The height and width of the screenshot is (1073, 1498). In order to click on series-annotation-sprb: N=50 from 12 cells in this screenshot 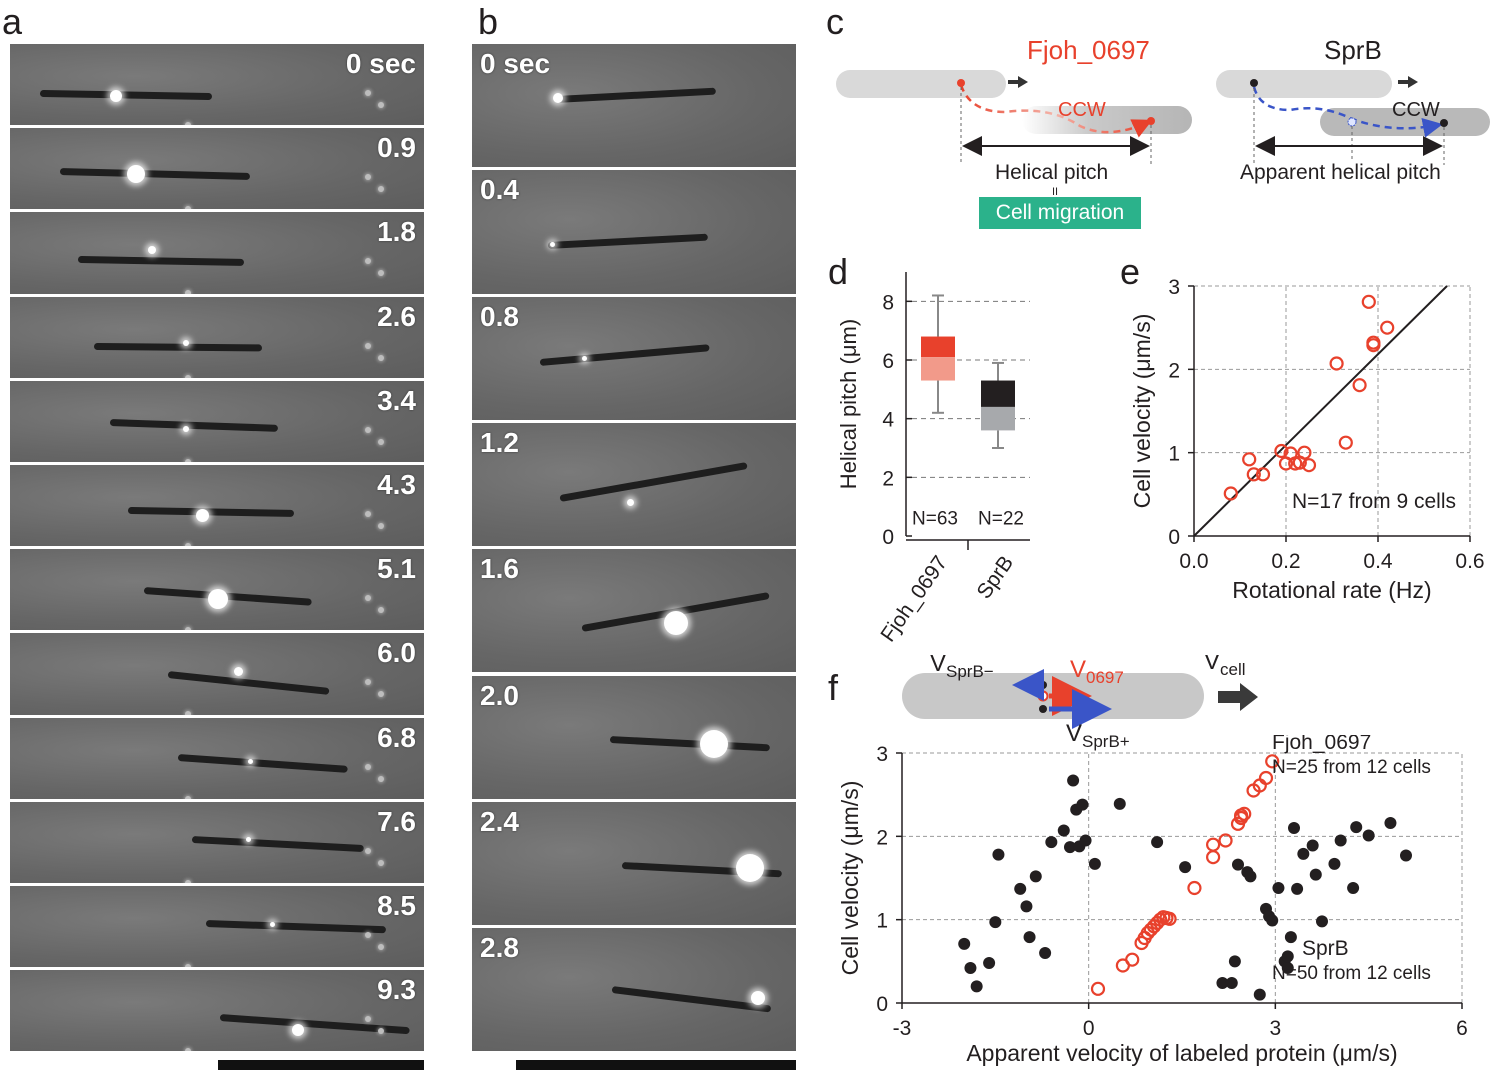, I will do `click(1351, 973)`.